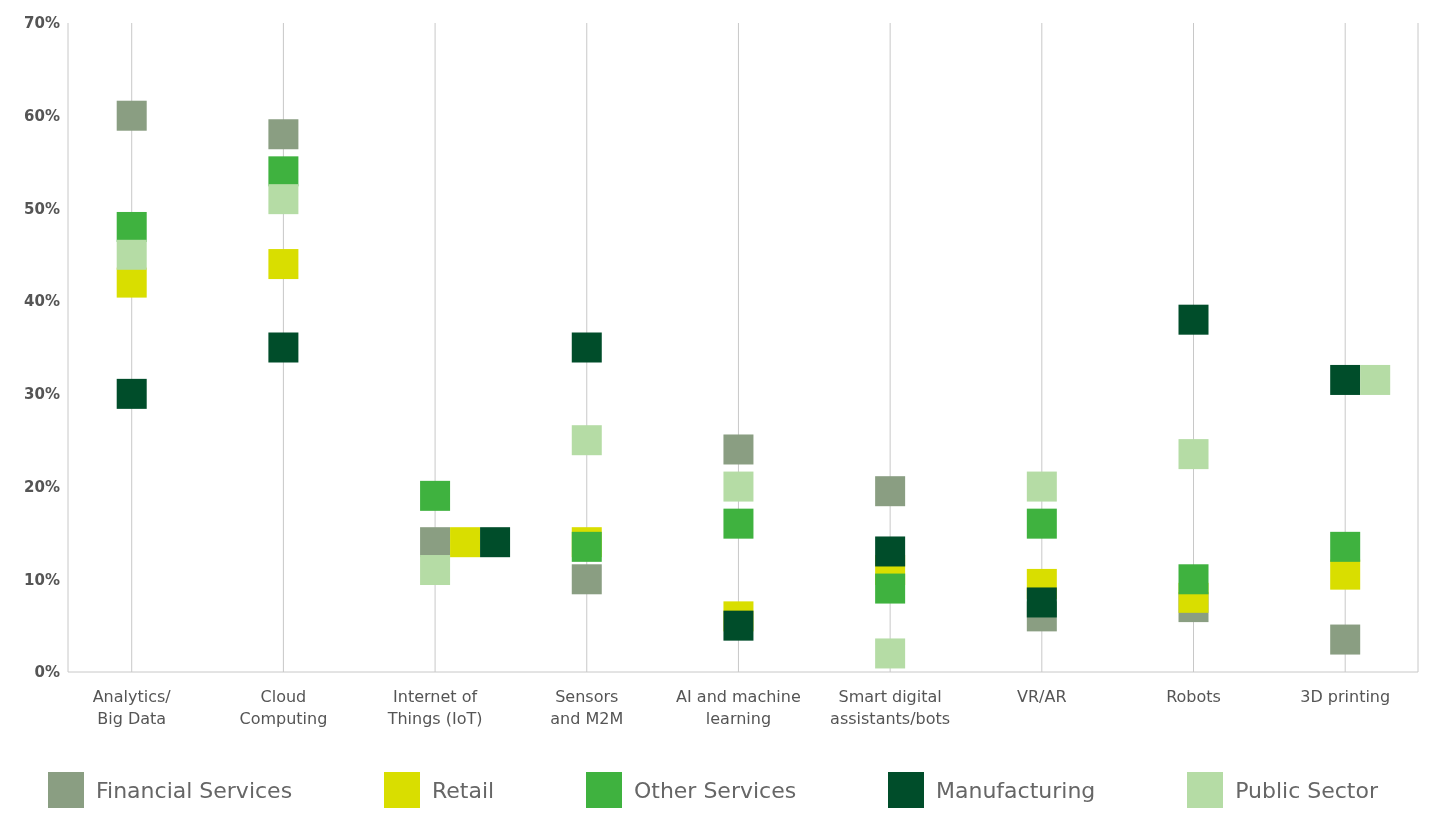 The width and height of the screenshot is (1435, 825). What do you see at coordinates (1193, 696) in the screenshot?
I see `x-tick-label: Robots` at bounding box center [1193, 696].